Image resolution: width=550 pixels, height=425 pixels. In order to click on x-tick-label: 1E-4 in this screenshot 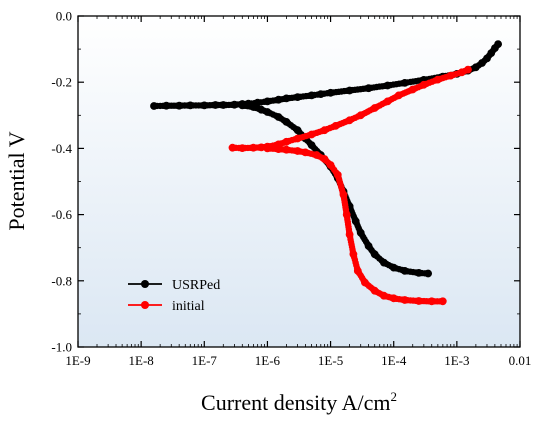, I will do `click(394, 360)`.